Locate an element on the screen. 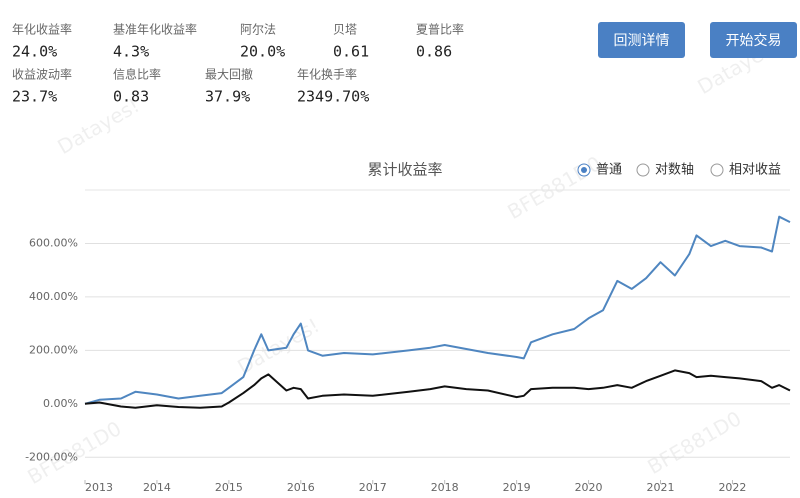 The width and height of the screenshot is (800, 498). metric-value: 20.0% is located at coordinates (262, 52).